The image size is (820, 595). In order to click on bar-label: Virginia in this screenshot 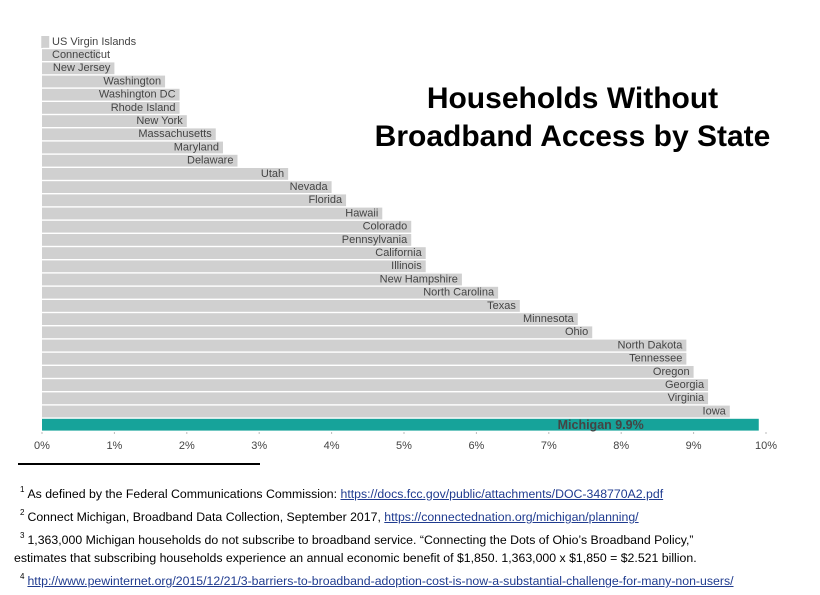, I will do `click(686, 398)`.